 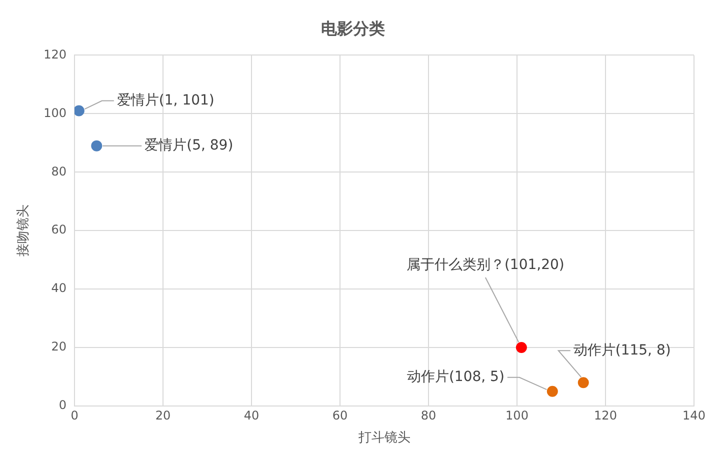 I want to click on annotation: 动作片(108, 5), so click(x=455, y=377).